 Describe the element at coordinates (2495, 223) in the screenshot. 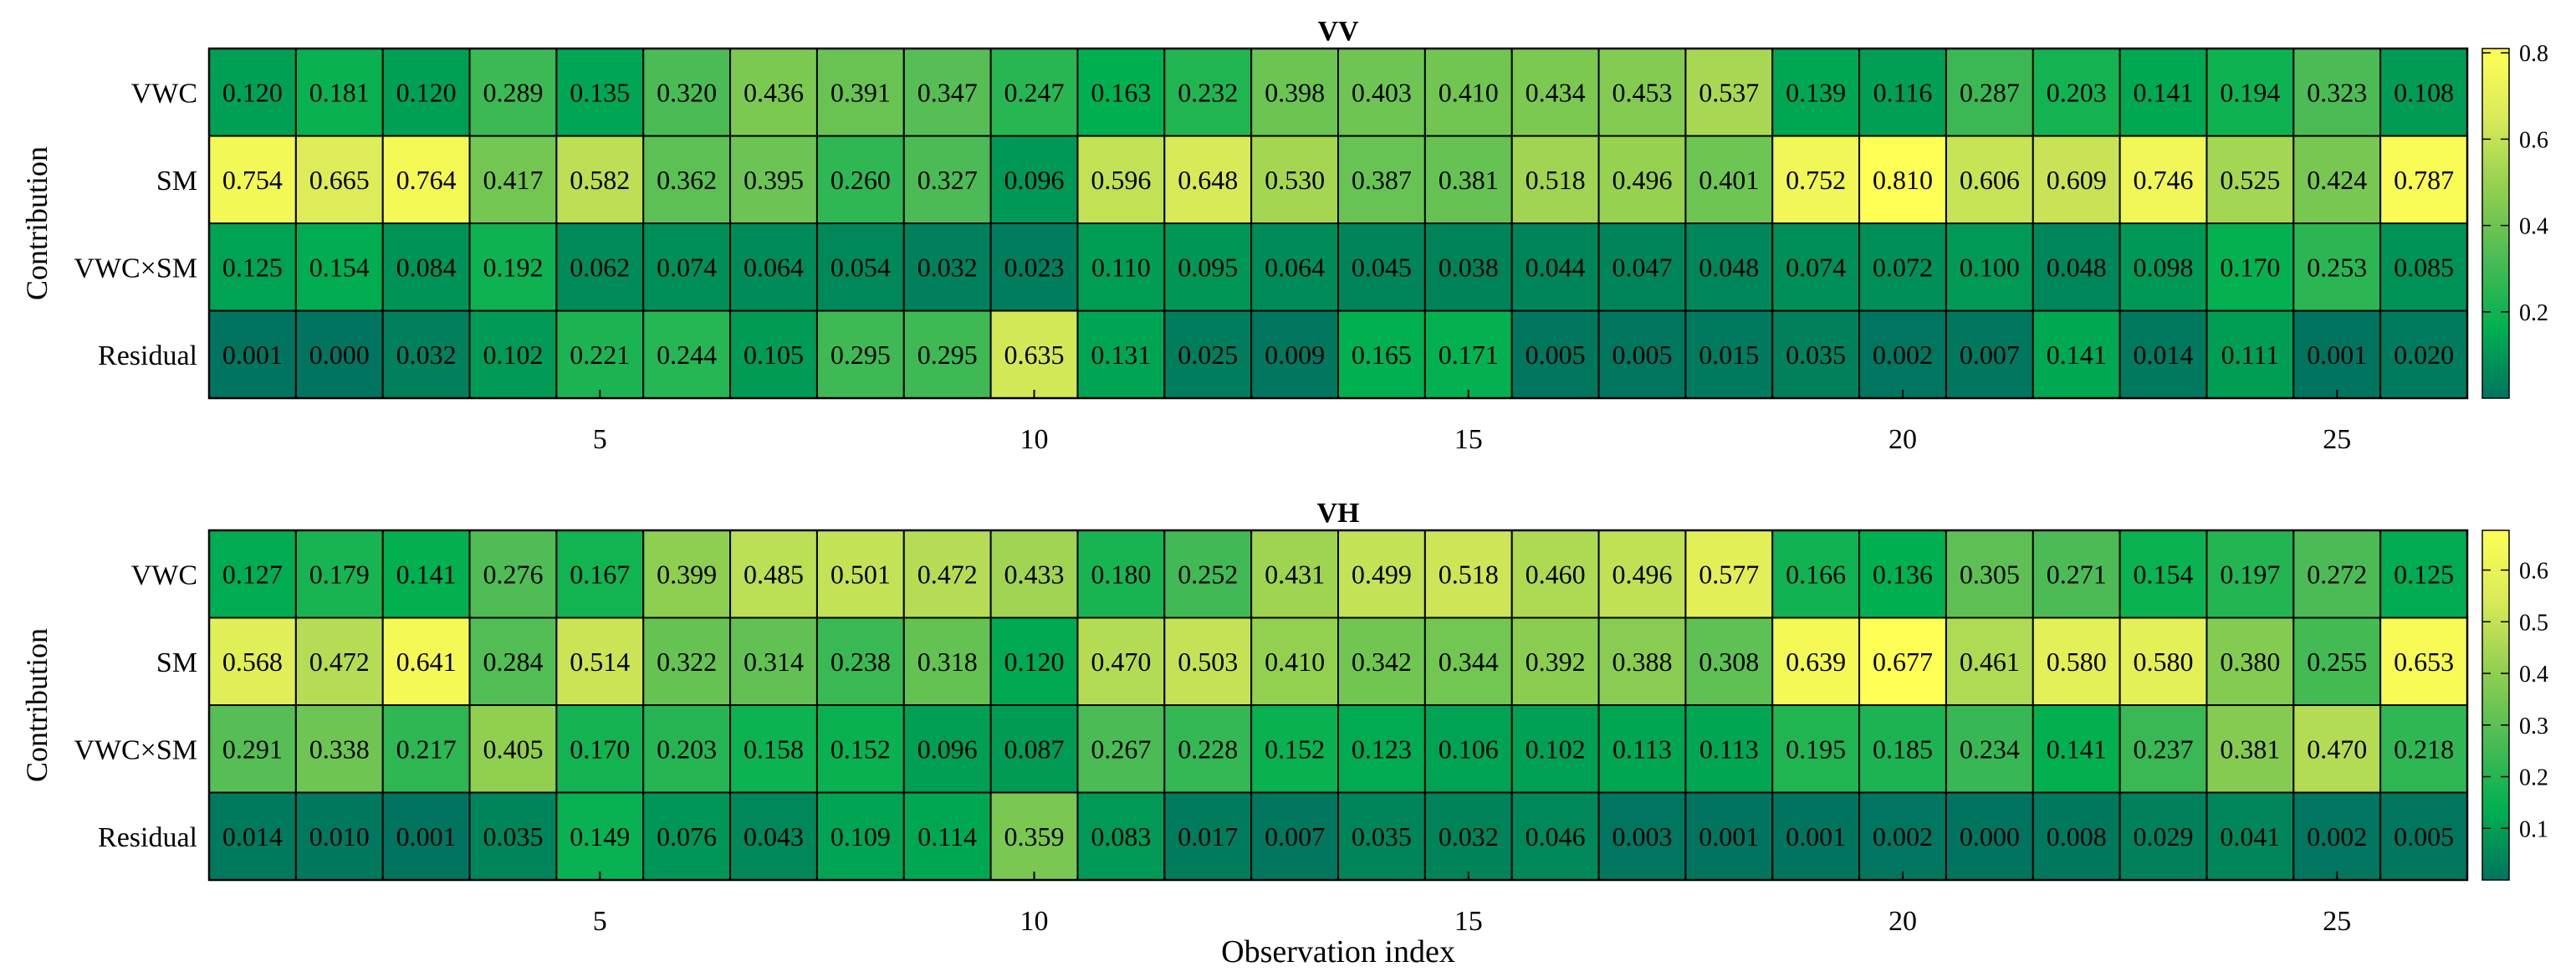

I see `colorbar-gradient` at that location.